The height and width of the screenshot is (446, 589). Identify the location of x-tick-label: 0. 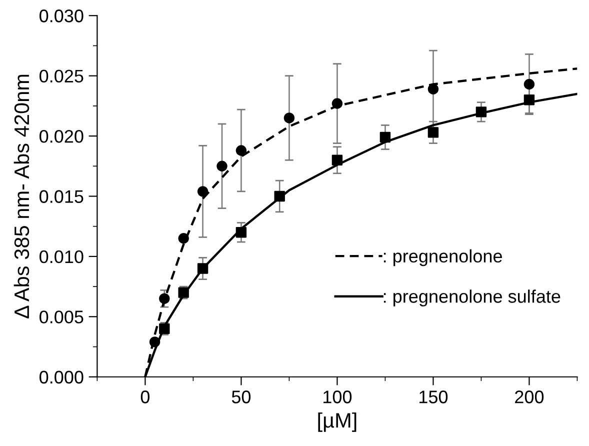
(145, 397).